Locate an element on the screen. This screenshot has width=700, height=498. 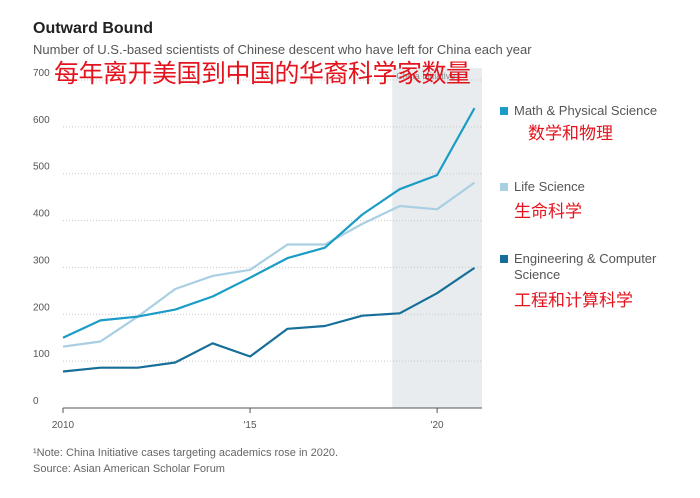
y-tick-label: 600 is located at coordinates (41, 120).